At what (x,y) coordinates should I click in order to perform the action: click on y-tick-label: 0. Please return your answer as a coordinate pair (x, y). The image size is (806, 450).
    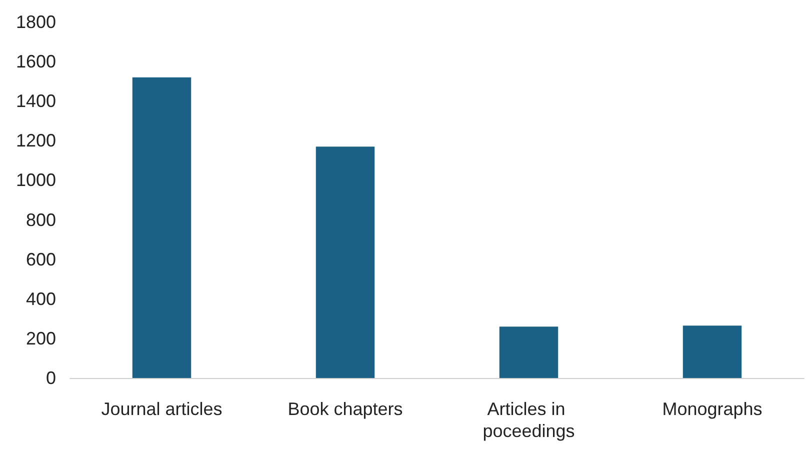
    Looking at the image, I should click on (51, 378).